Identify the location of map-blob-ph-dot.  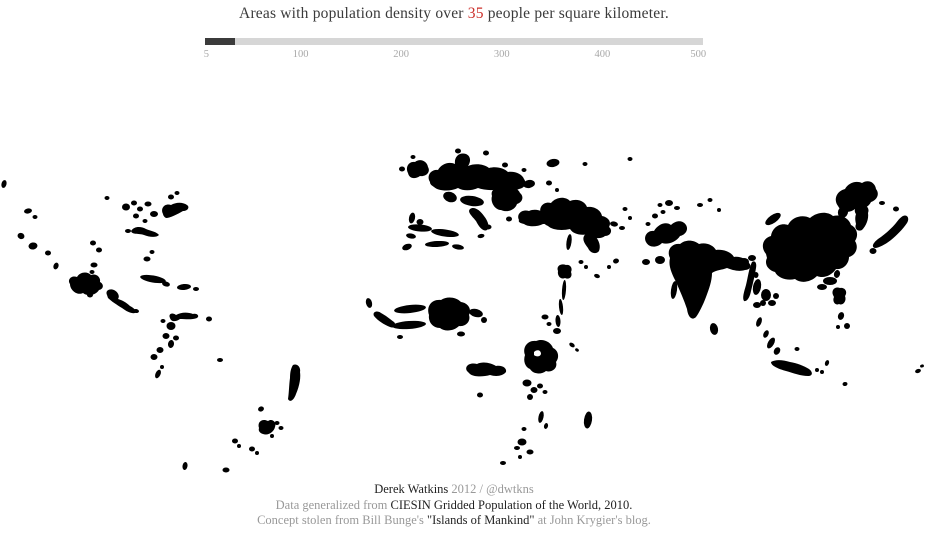
(838, 327).